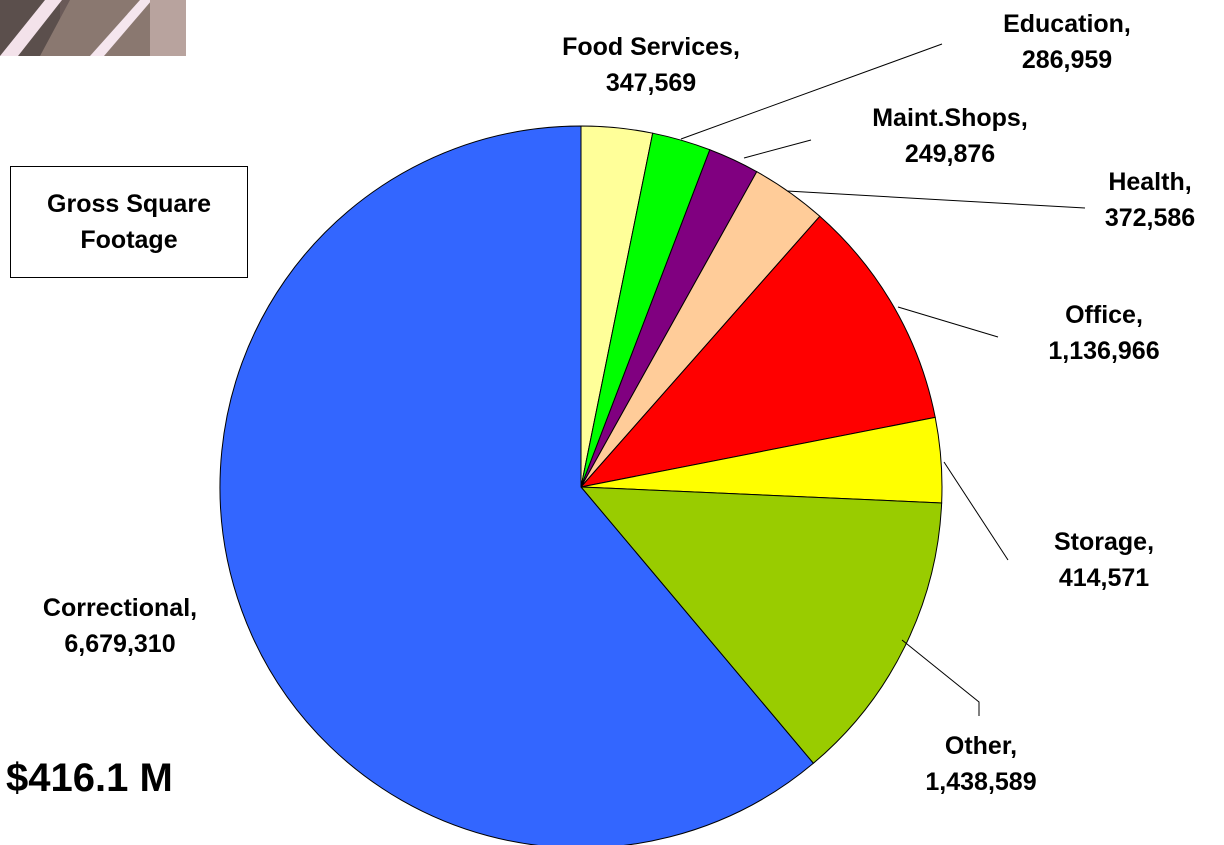  What do you see at coordinates (1150, 218) in the screenshot?
I see `slice-value-health: 372,586` at bounding box center [1150, 218].